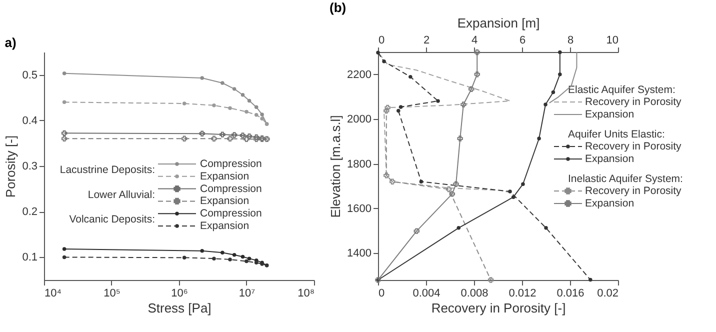 This screenshot has height=332, width=716. What do you see at coordinates (570, 294) in the screenshot?
I see `x-tick-label: 0.016` at bounding box center [570, 294].